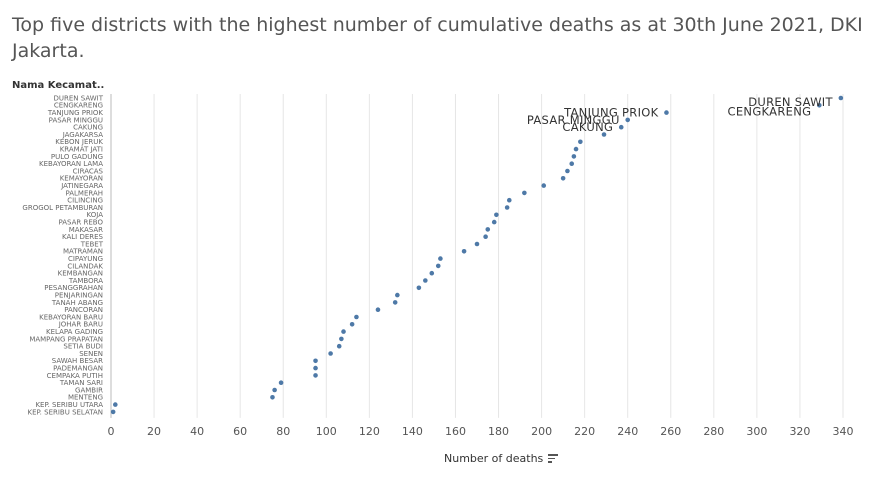 This screenshot has width=890, height=479. What do you see at coordinates (283, 431) in the screenshot?
I see `x-tick-label: 80` at bounding box center [283, 431].